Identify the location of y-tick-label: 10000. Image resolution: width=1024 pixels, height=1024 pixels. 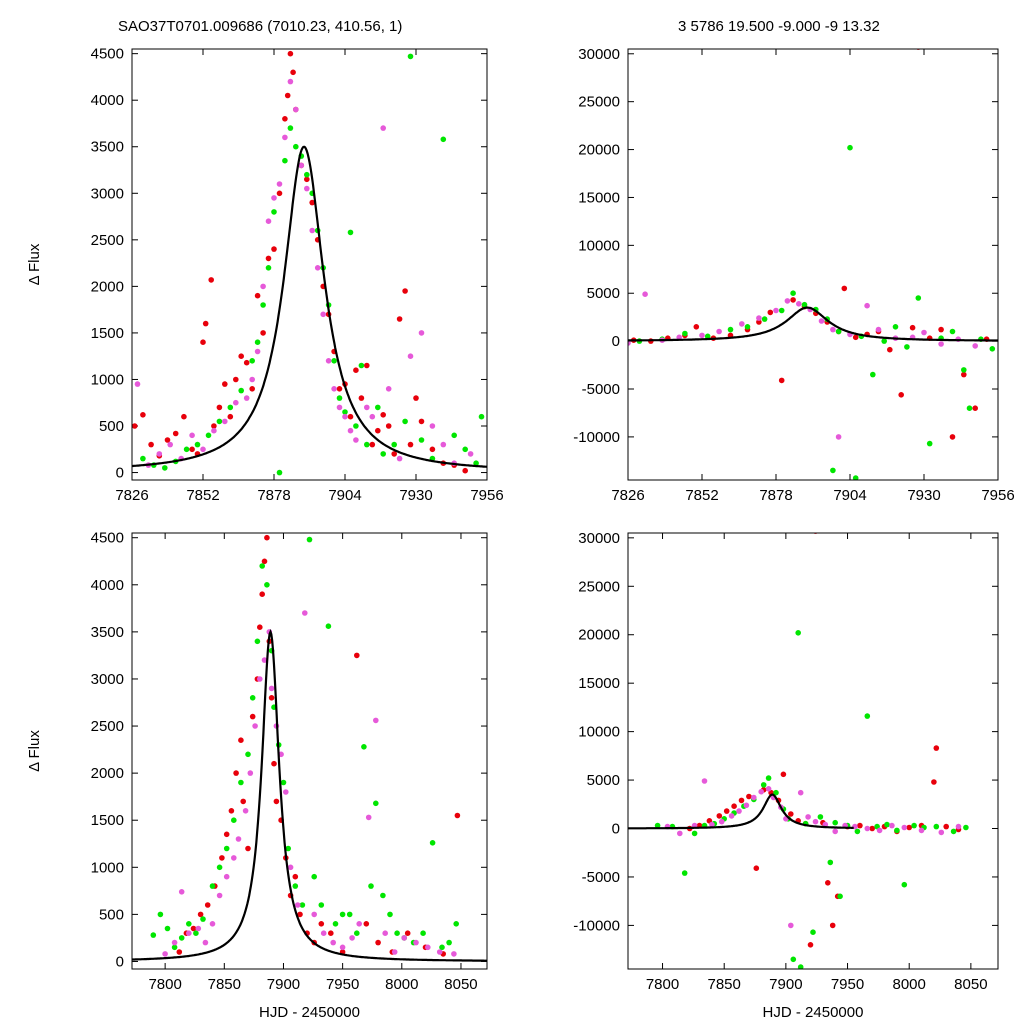
(599, 245).